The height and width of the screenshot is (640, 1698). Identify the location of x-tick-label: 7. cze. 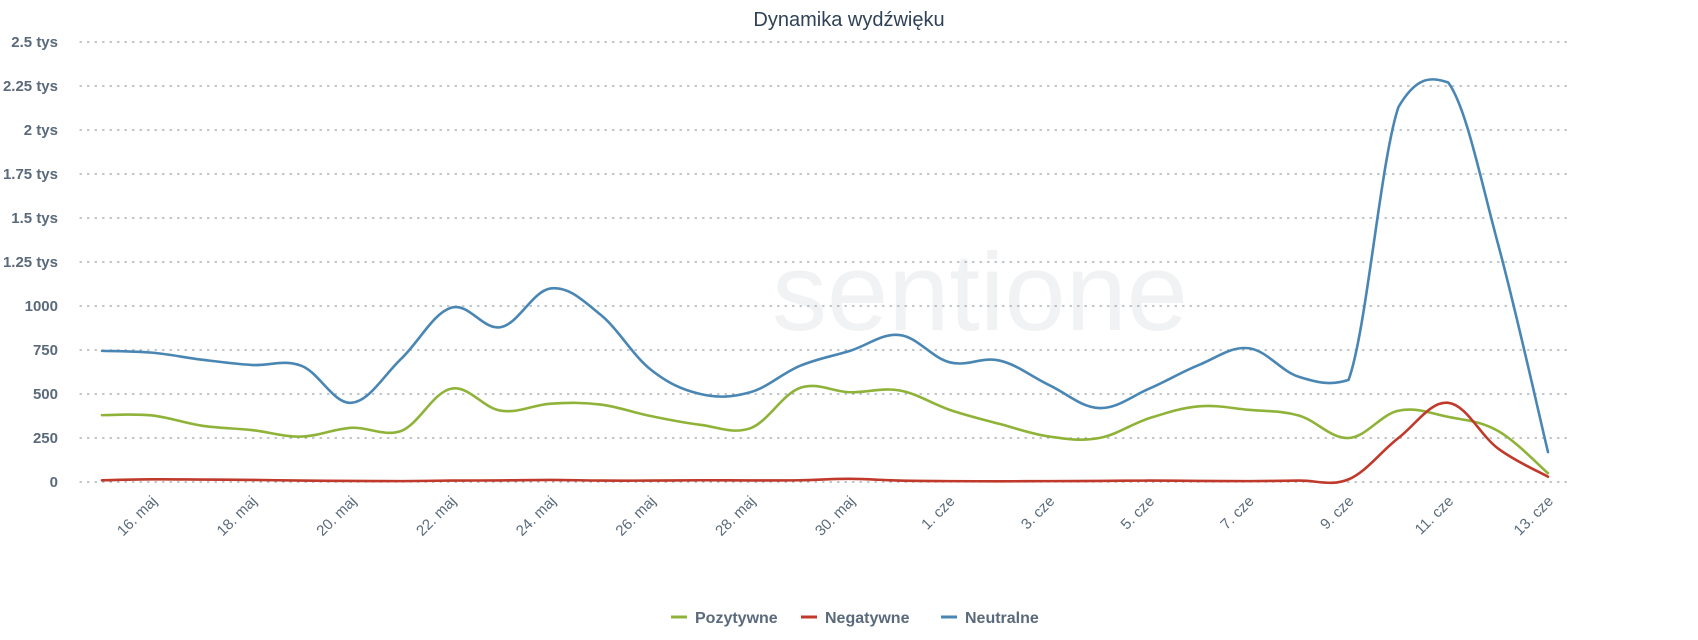
(1237, 513).